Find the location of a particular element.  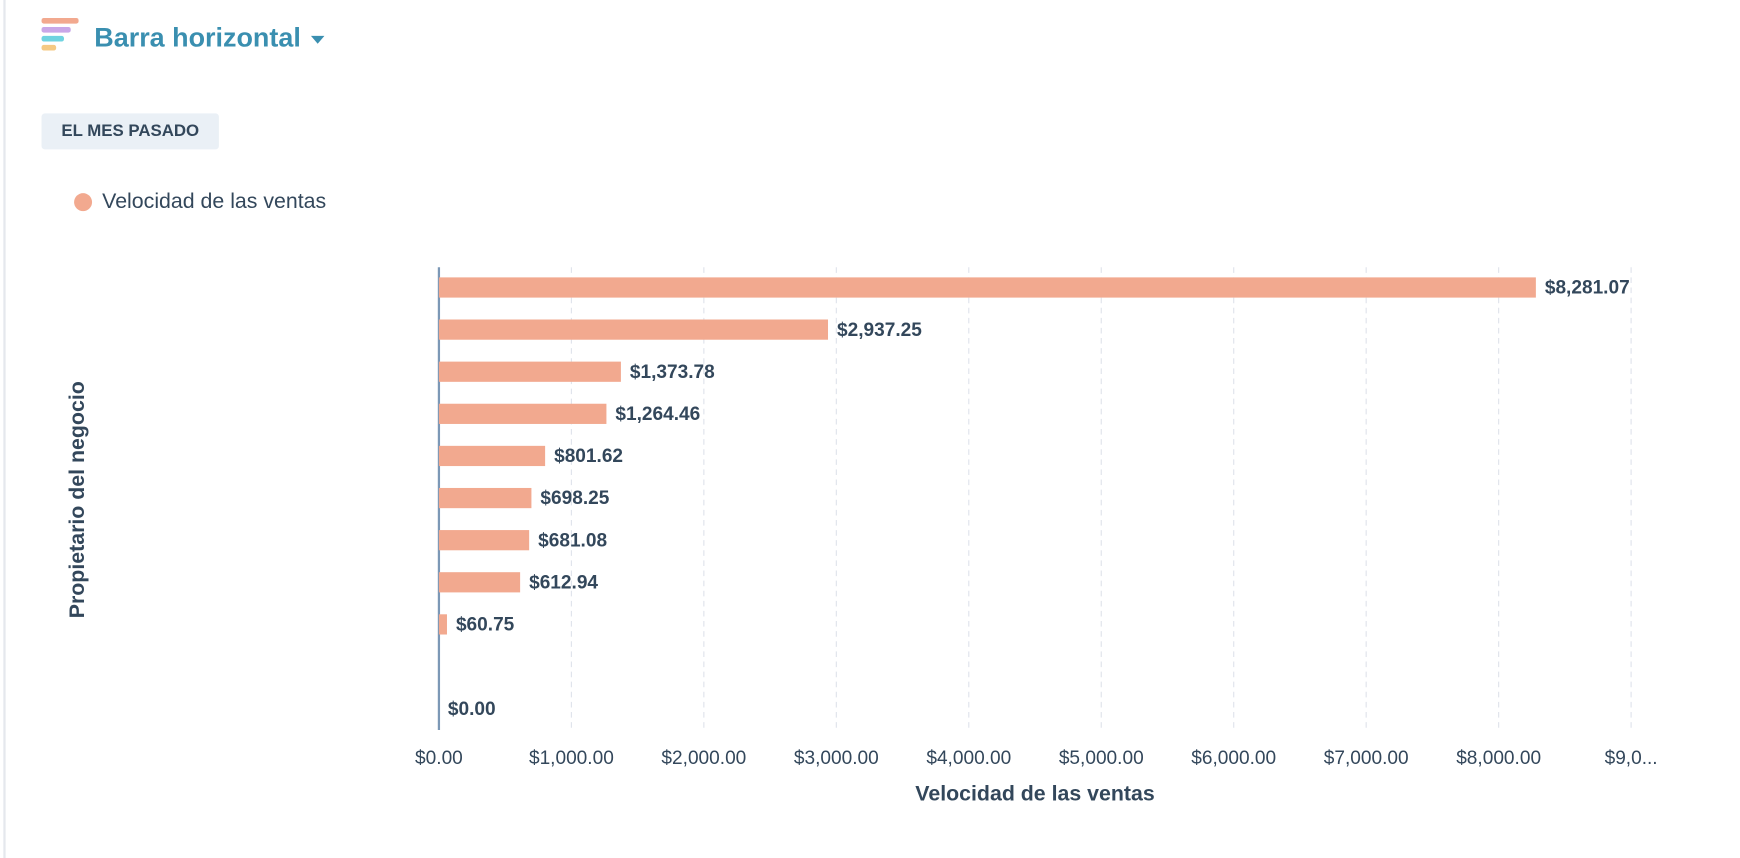

value-label: $60.75 is located at coordinates (485, 625).